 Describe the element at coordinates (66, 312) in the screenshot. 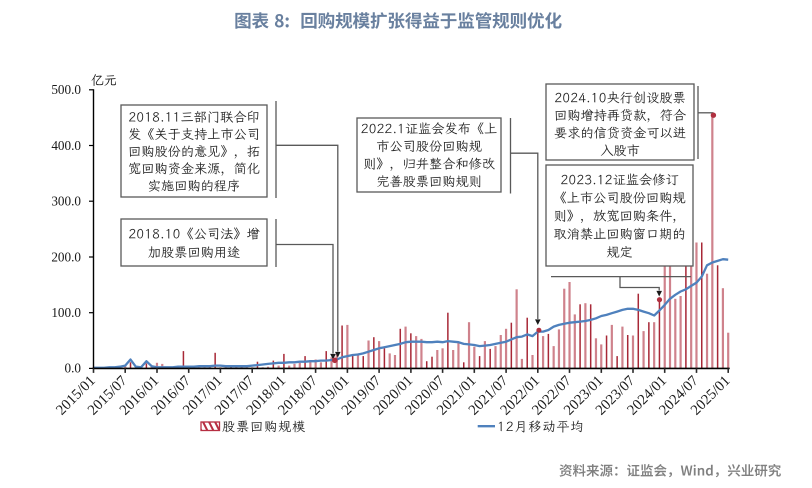

I see `svg-text: 100.0` at that location.